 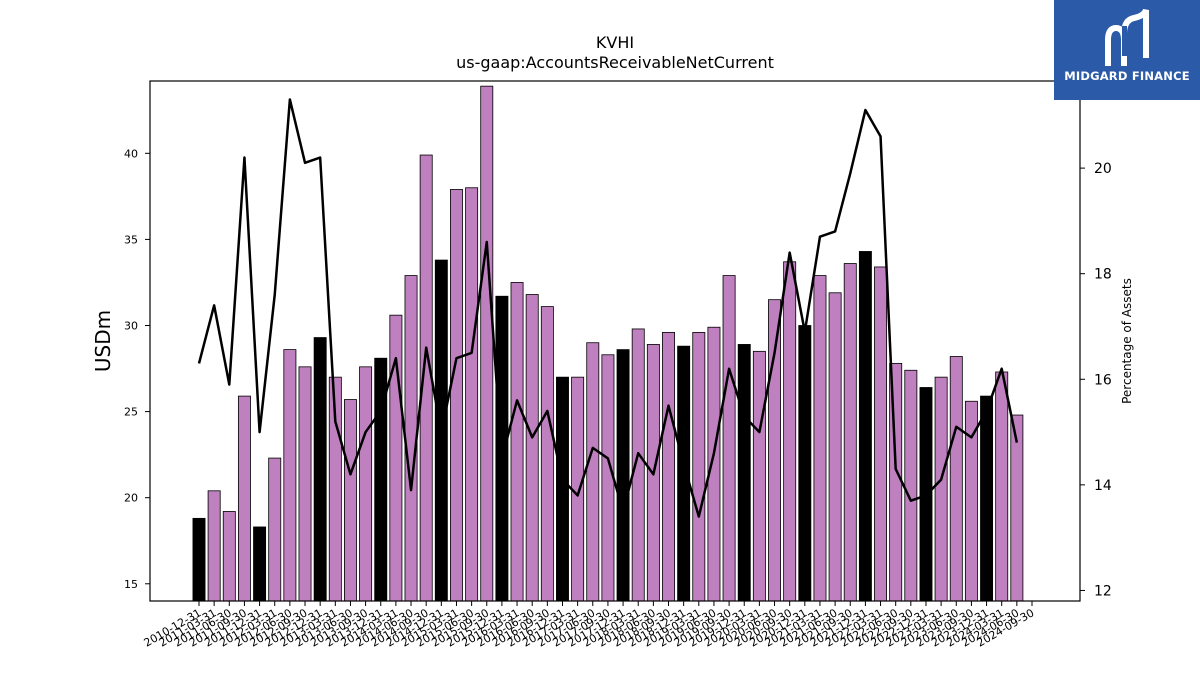 I want to click on y-tick-label: 15, so click(x=131, y=584).